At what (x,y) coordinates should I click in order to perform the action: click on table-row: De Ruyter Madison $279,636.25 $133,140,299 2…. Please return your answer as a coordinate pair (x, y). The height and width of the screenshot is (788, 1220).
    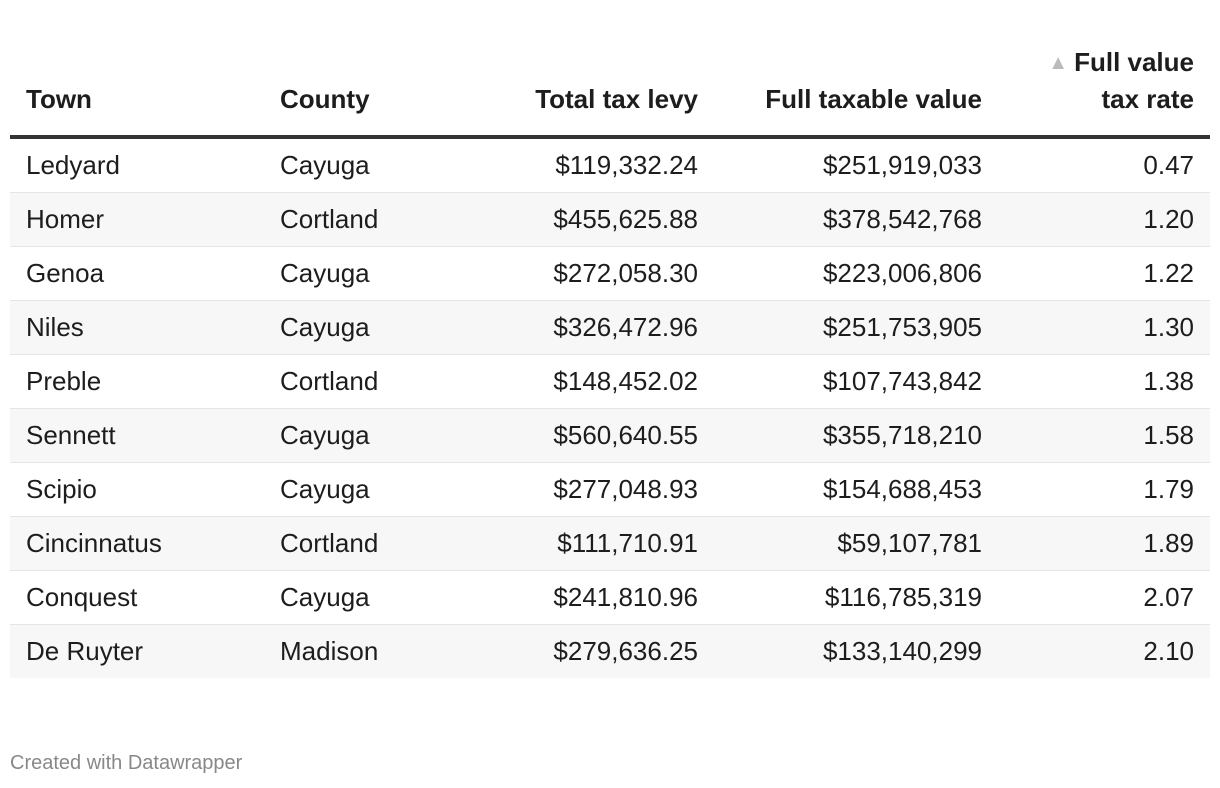
    Looking at the image, I should click on (610, 651).